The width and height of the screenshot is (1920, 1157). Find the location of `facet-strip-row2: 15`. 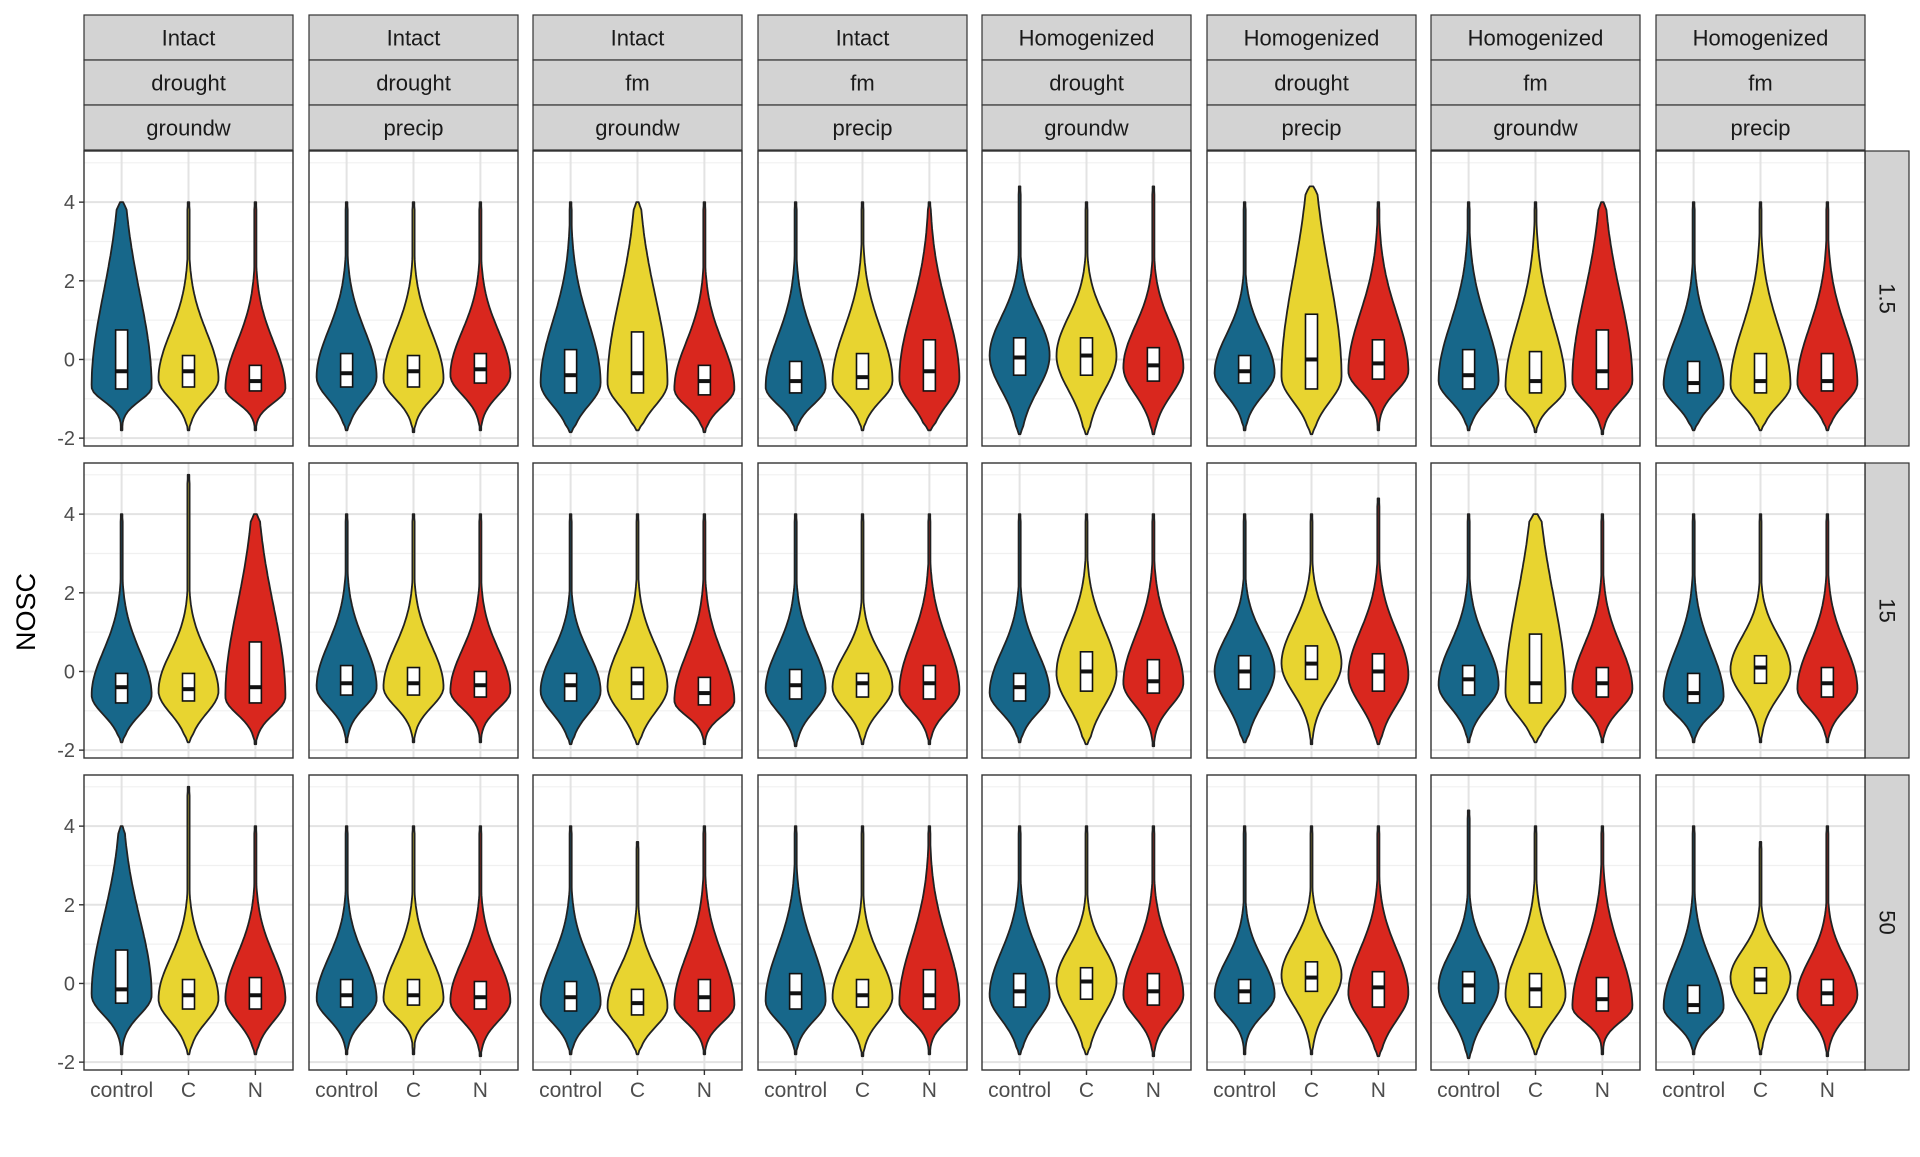

facet-strip-row2: 15 is located at coordinates (1887, 610).